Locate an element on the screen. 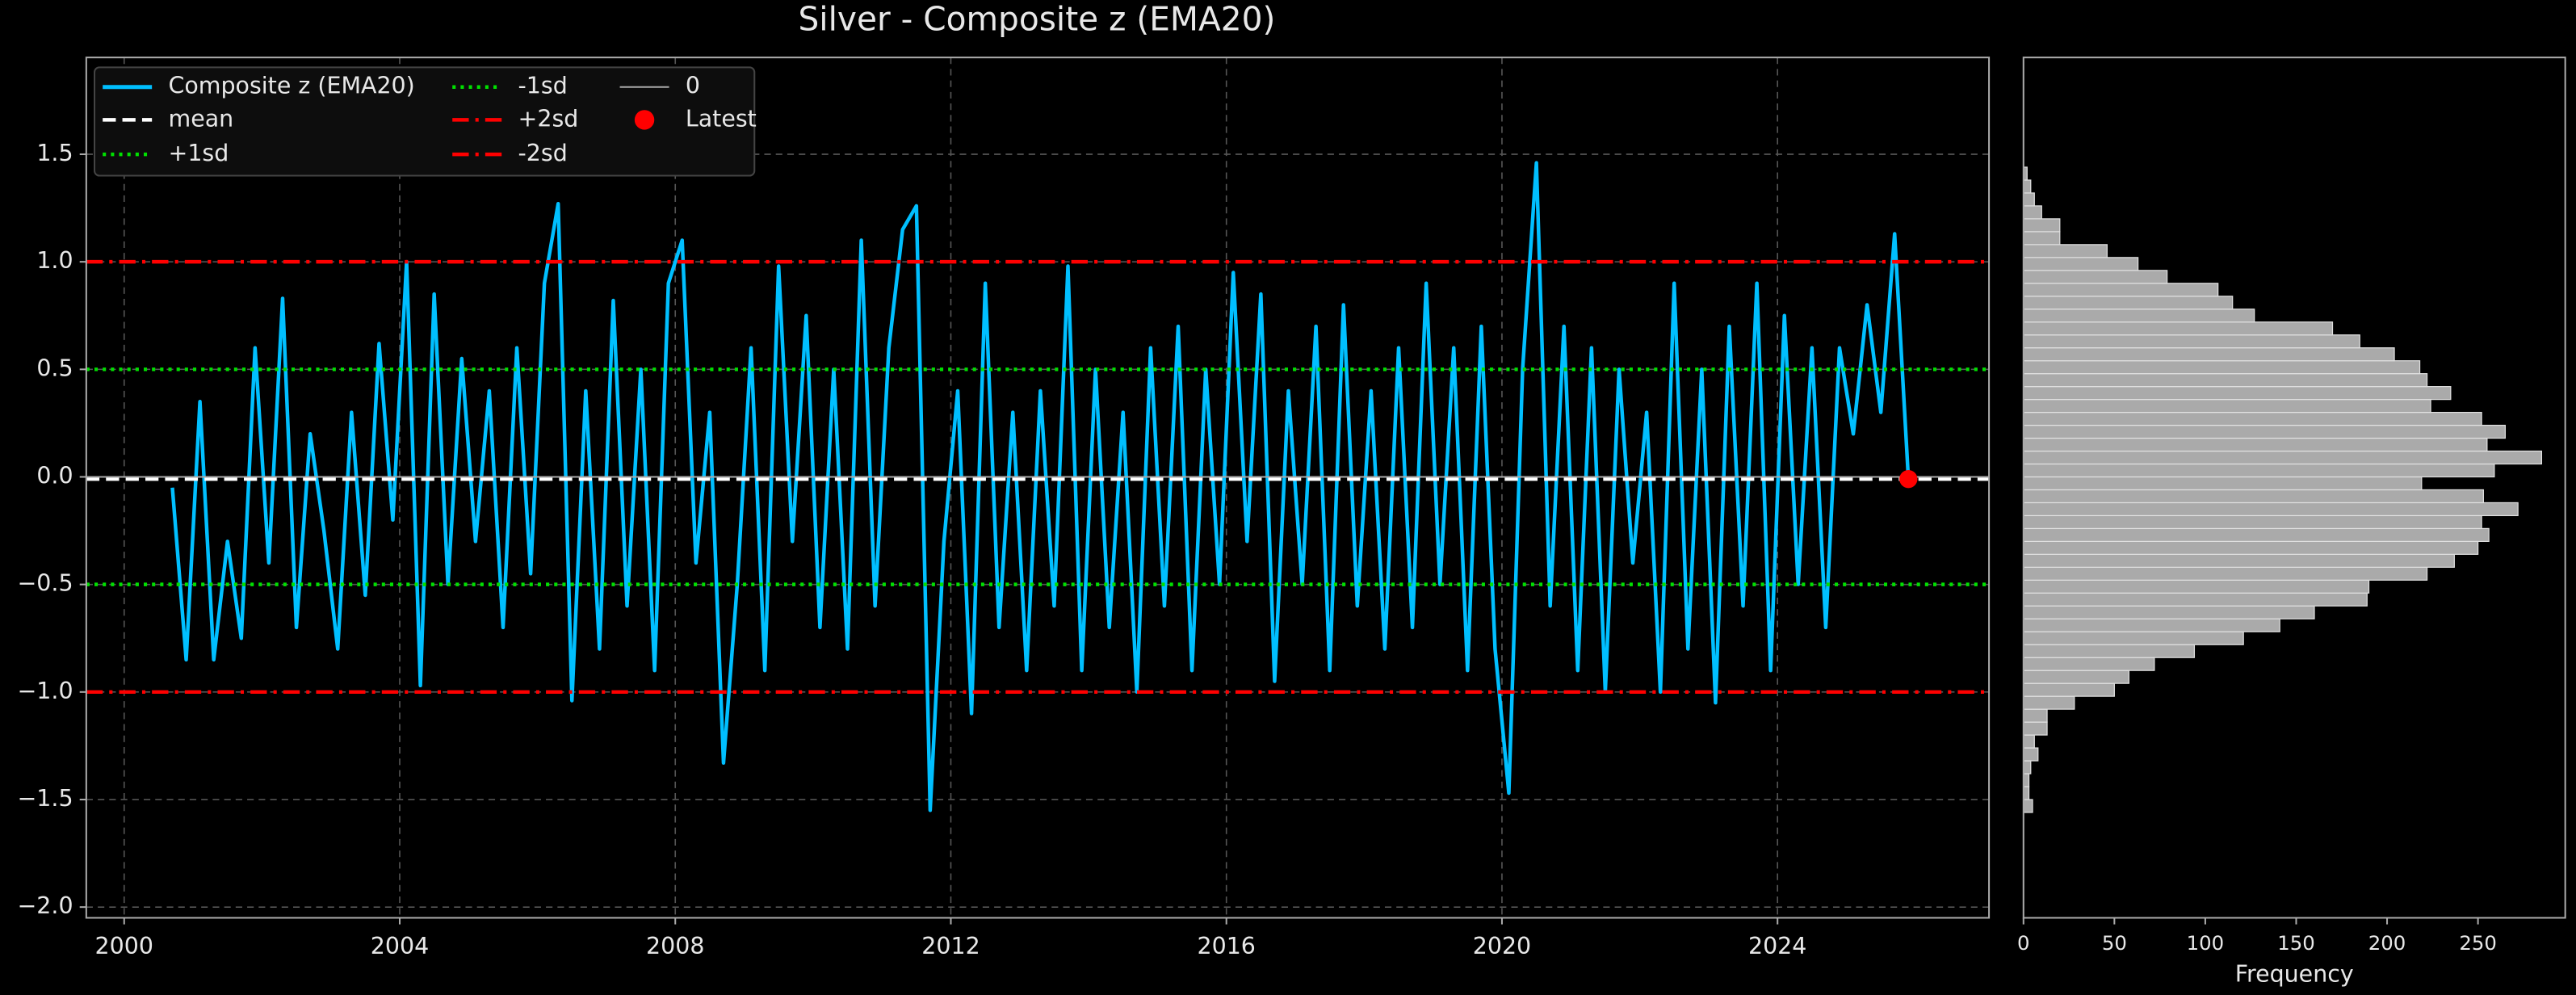 The image size is (2576, 995). y-tick-label: −1.0 is located at coordinates (45, 691).